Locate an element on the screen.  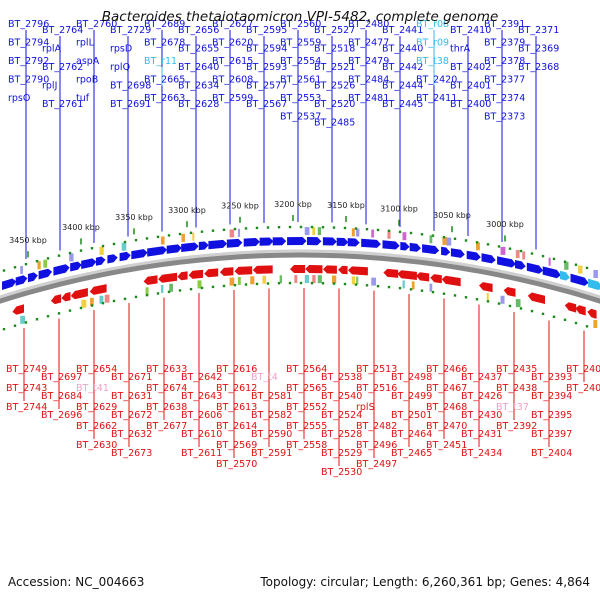
gene-label: BT_2606 is located at coordinates (201, 415).